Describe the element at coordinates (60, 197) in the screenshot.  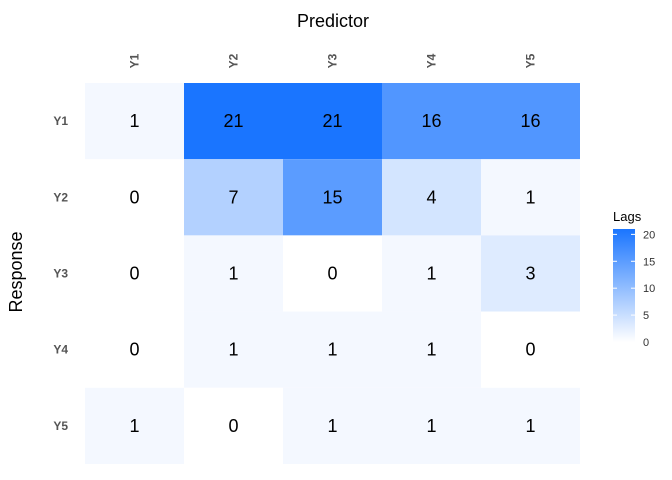
I see `y-tick-label: Y2` at that location.